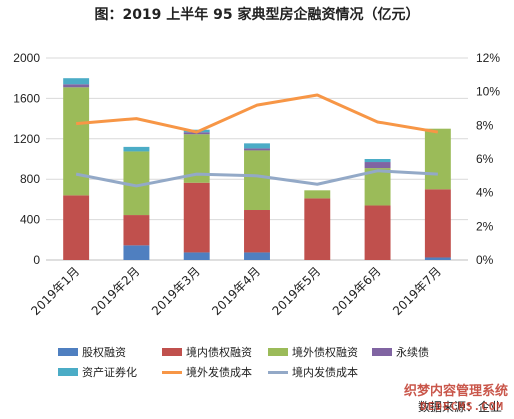  I want to click on y-left-tick-label: 0, so click(36, 260).